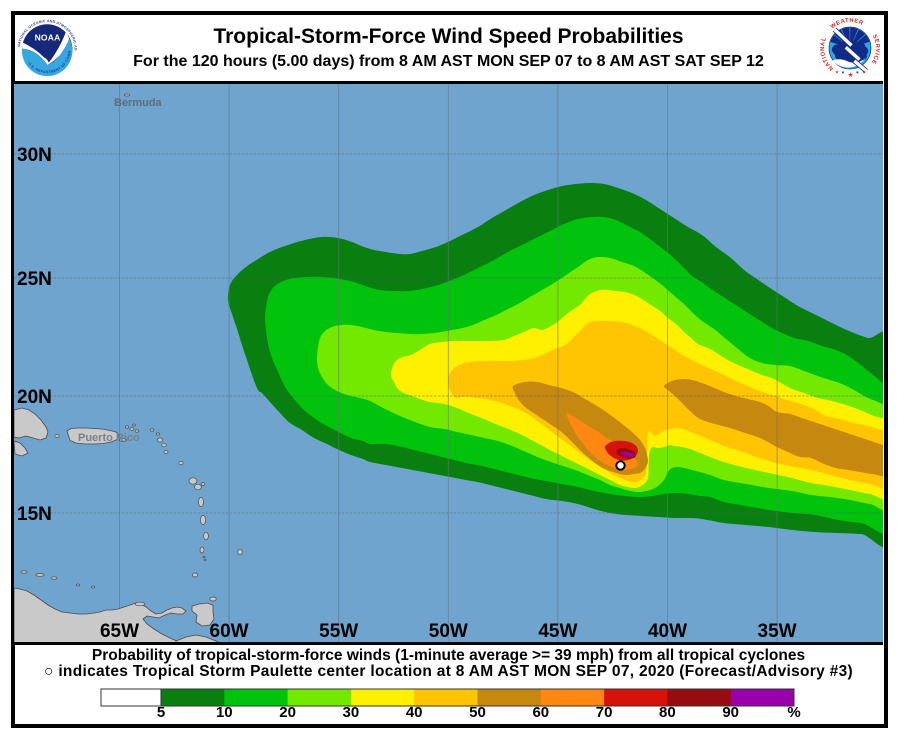  I want to click on svg-text: Bermuda, so click(138, 103).